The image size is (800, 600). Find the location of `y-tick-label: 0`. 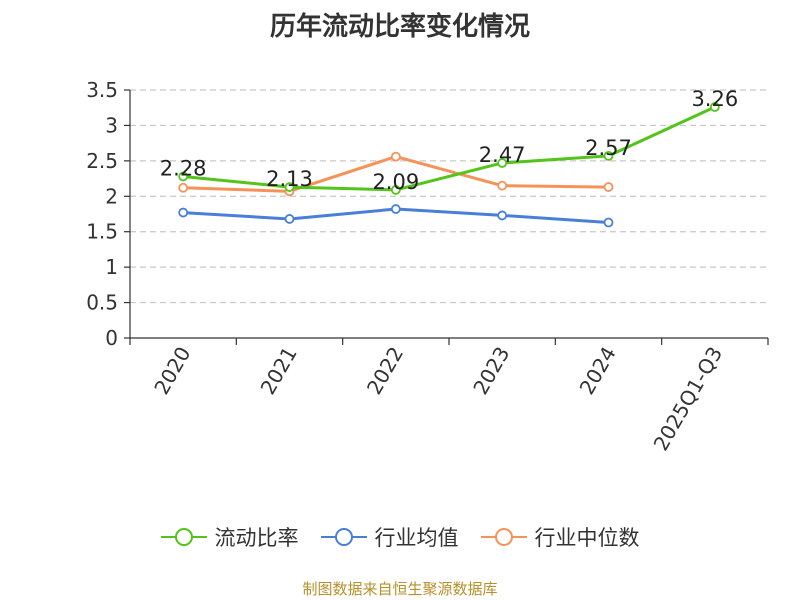

y-tick-label: 0 is located at coordinates (111, 338).